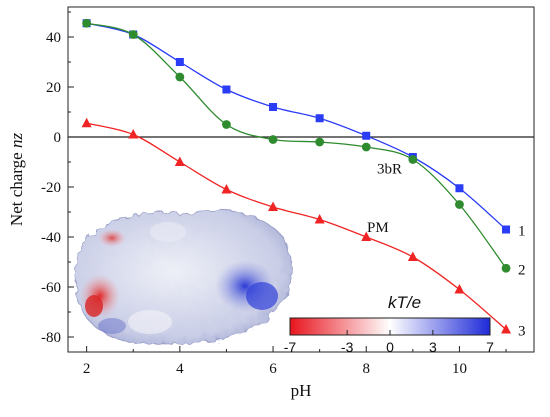 This screenshot has width=550, height=417. I want to click on y-tick-label: -20, so click(51, 188).